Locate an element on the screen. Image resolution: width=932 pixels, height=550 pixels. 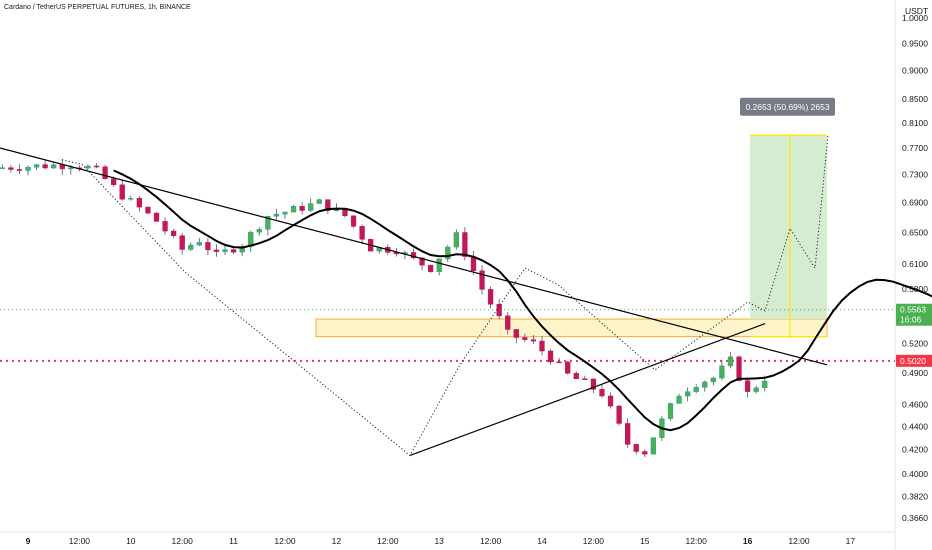
y-tick-label: 0.7700 is located at coordinates (915, 148).